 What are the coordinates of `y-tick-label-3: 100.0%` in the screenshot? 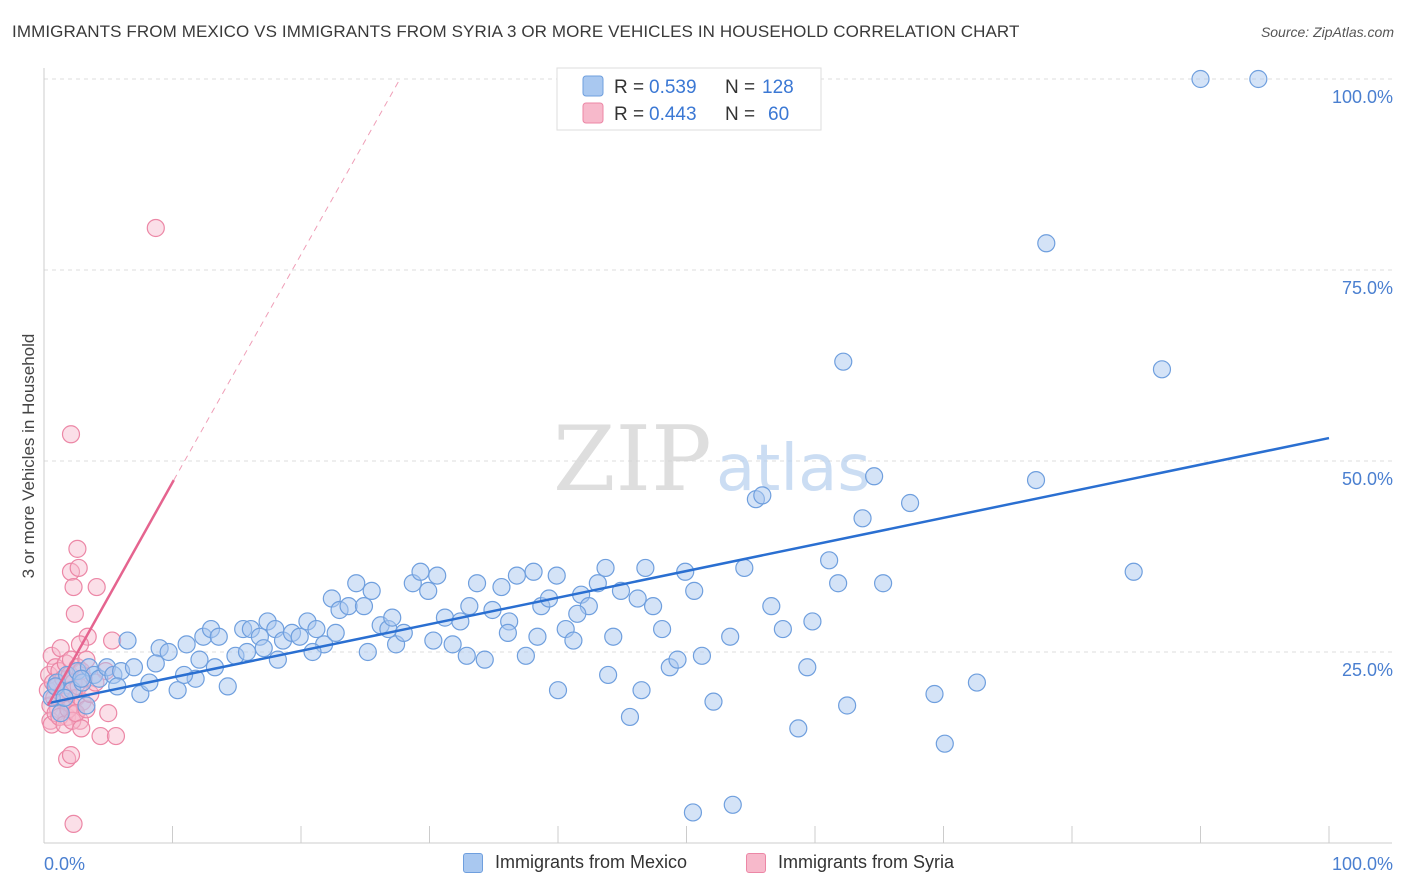 It's located at (1362, 97).